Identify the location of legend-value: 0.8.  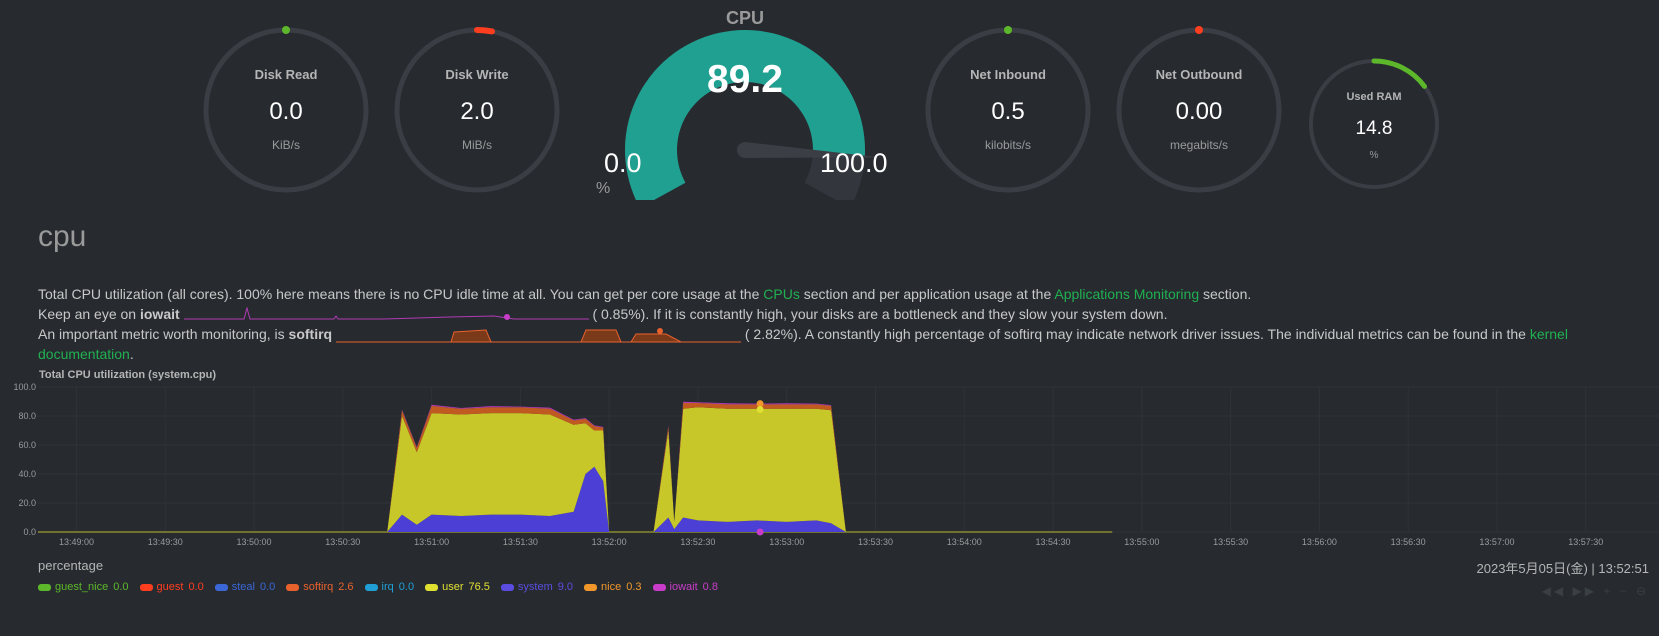
(710, 587).